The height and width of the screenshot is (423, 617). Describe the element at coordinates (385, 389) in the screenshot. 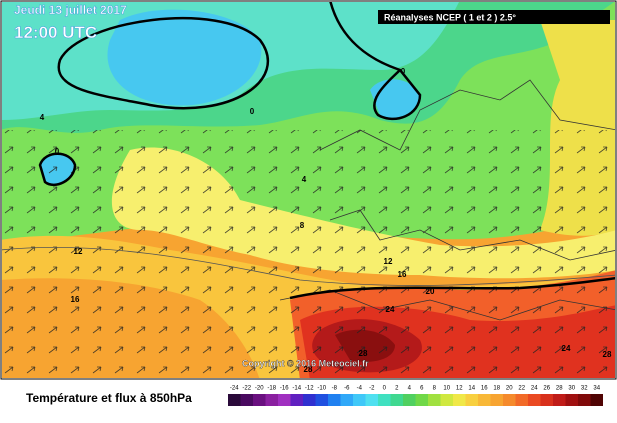

I see `colorbar-tick-label: 0` at that location.